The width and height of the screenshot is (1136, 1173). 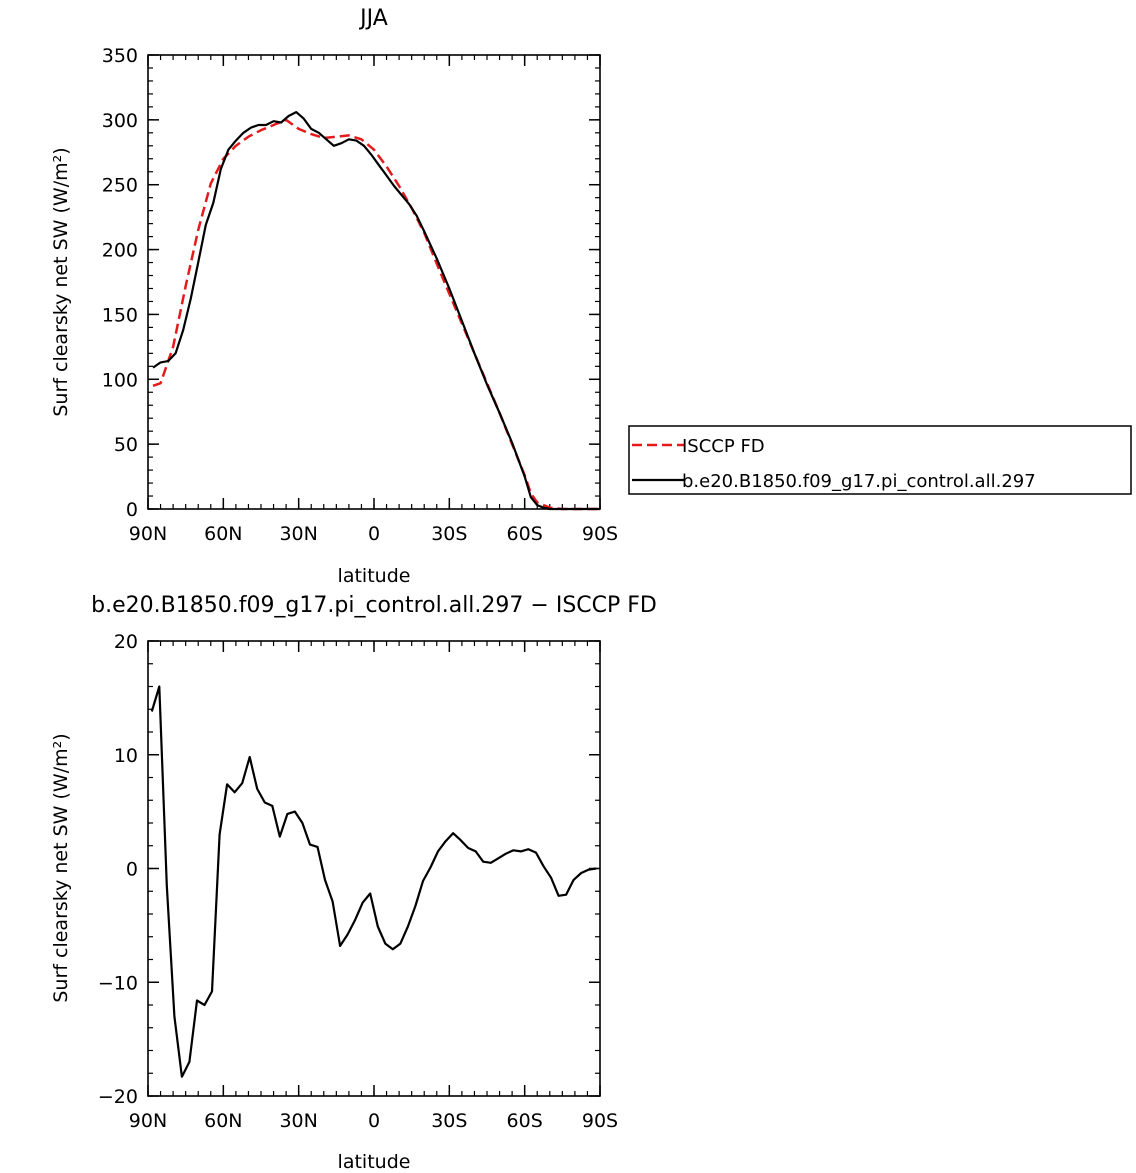 I want to click on bottom-panel-lines, so click(x=373, y=881).